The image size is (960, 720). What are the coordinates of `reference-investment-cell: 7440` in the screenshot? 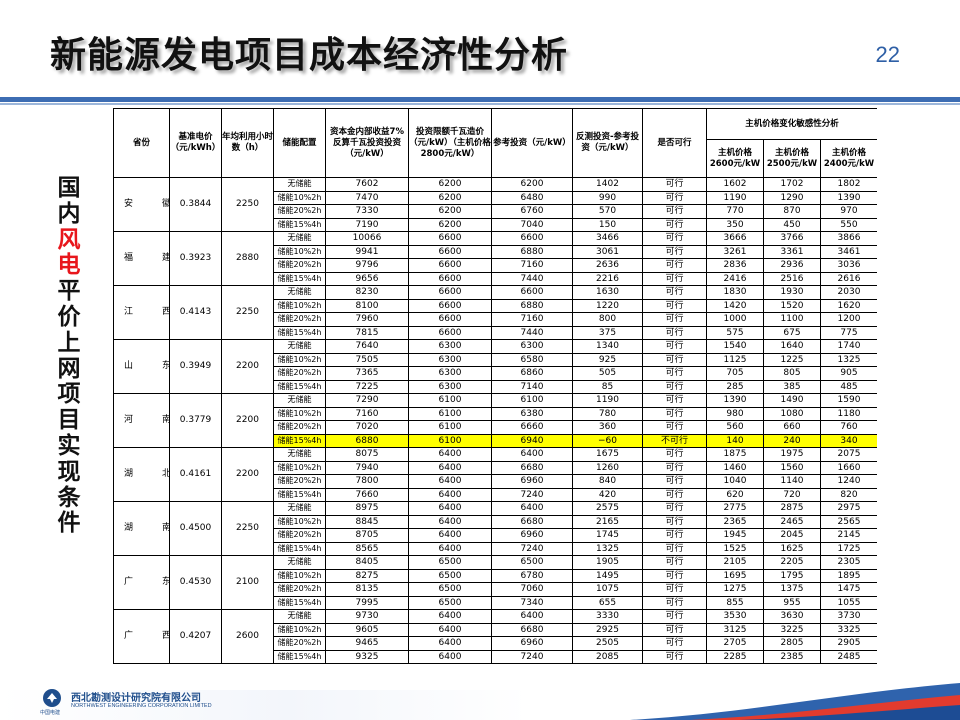 It's located at (532, 332).